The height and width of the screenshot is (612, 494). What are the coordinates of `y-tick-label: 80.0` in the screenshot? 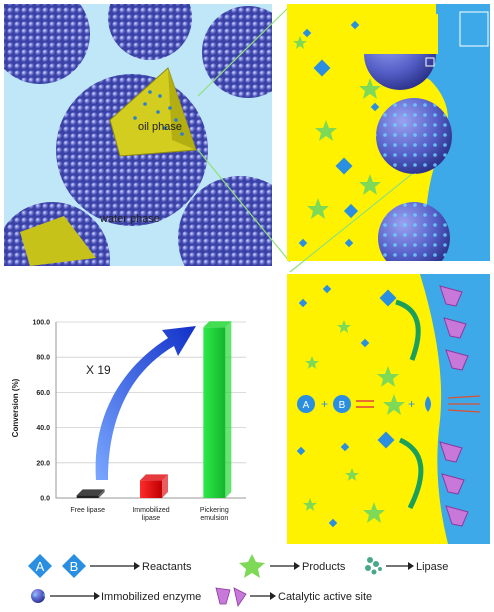 It's located at (43, 358).